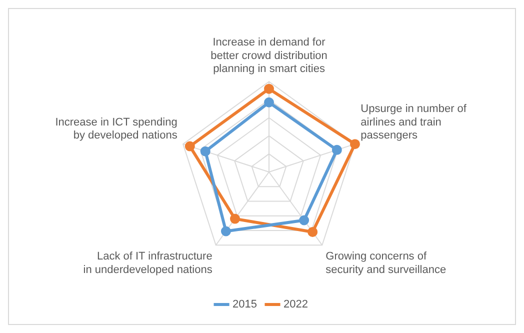 This screenshot has height=333, width=524. What do you see at coordinates (296, 304) in the screenshot?
I see `legend-label: 2022` at bounding box center [296, 304].